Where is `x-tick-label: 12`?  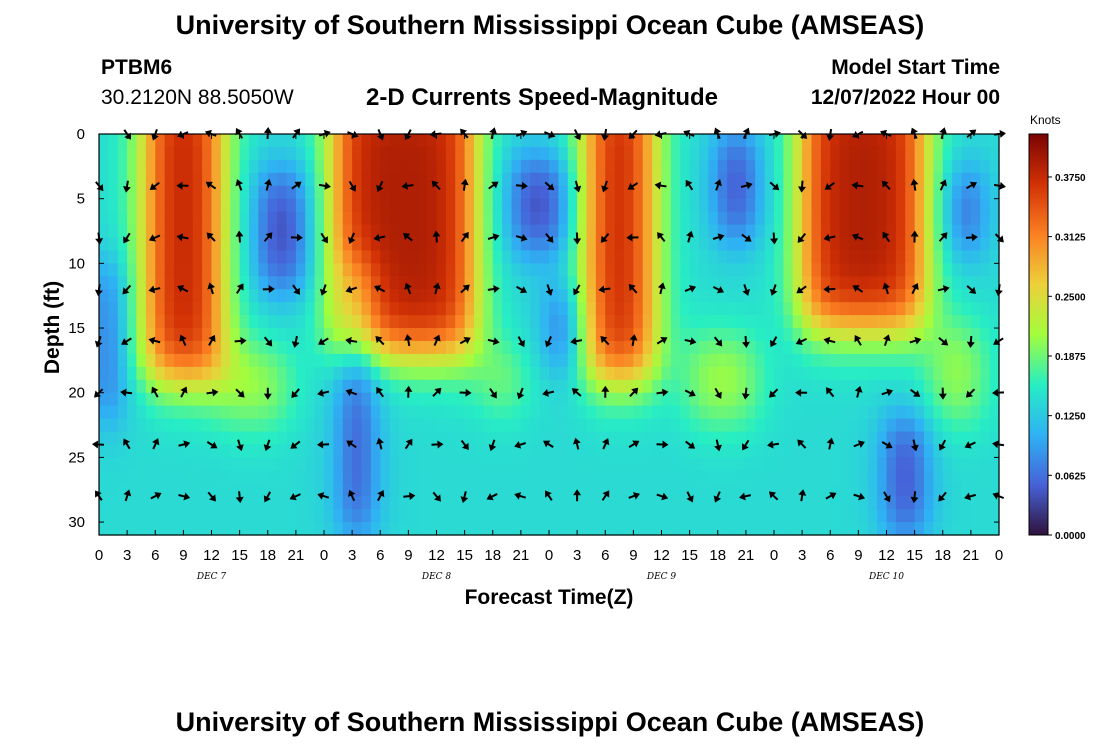
x-tick-label: 12 is located at coordinates (661, 555).